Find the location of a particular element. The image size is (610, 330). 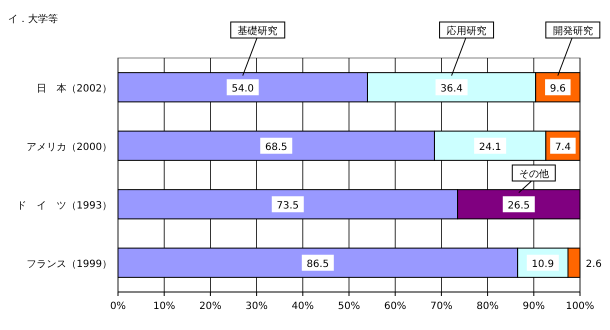

data-label: 26.5 is located at coordinates (519, 206).